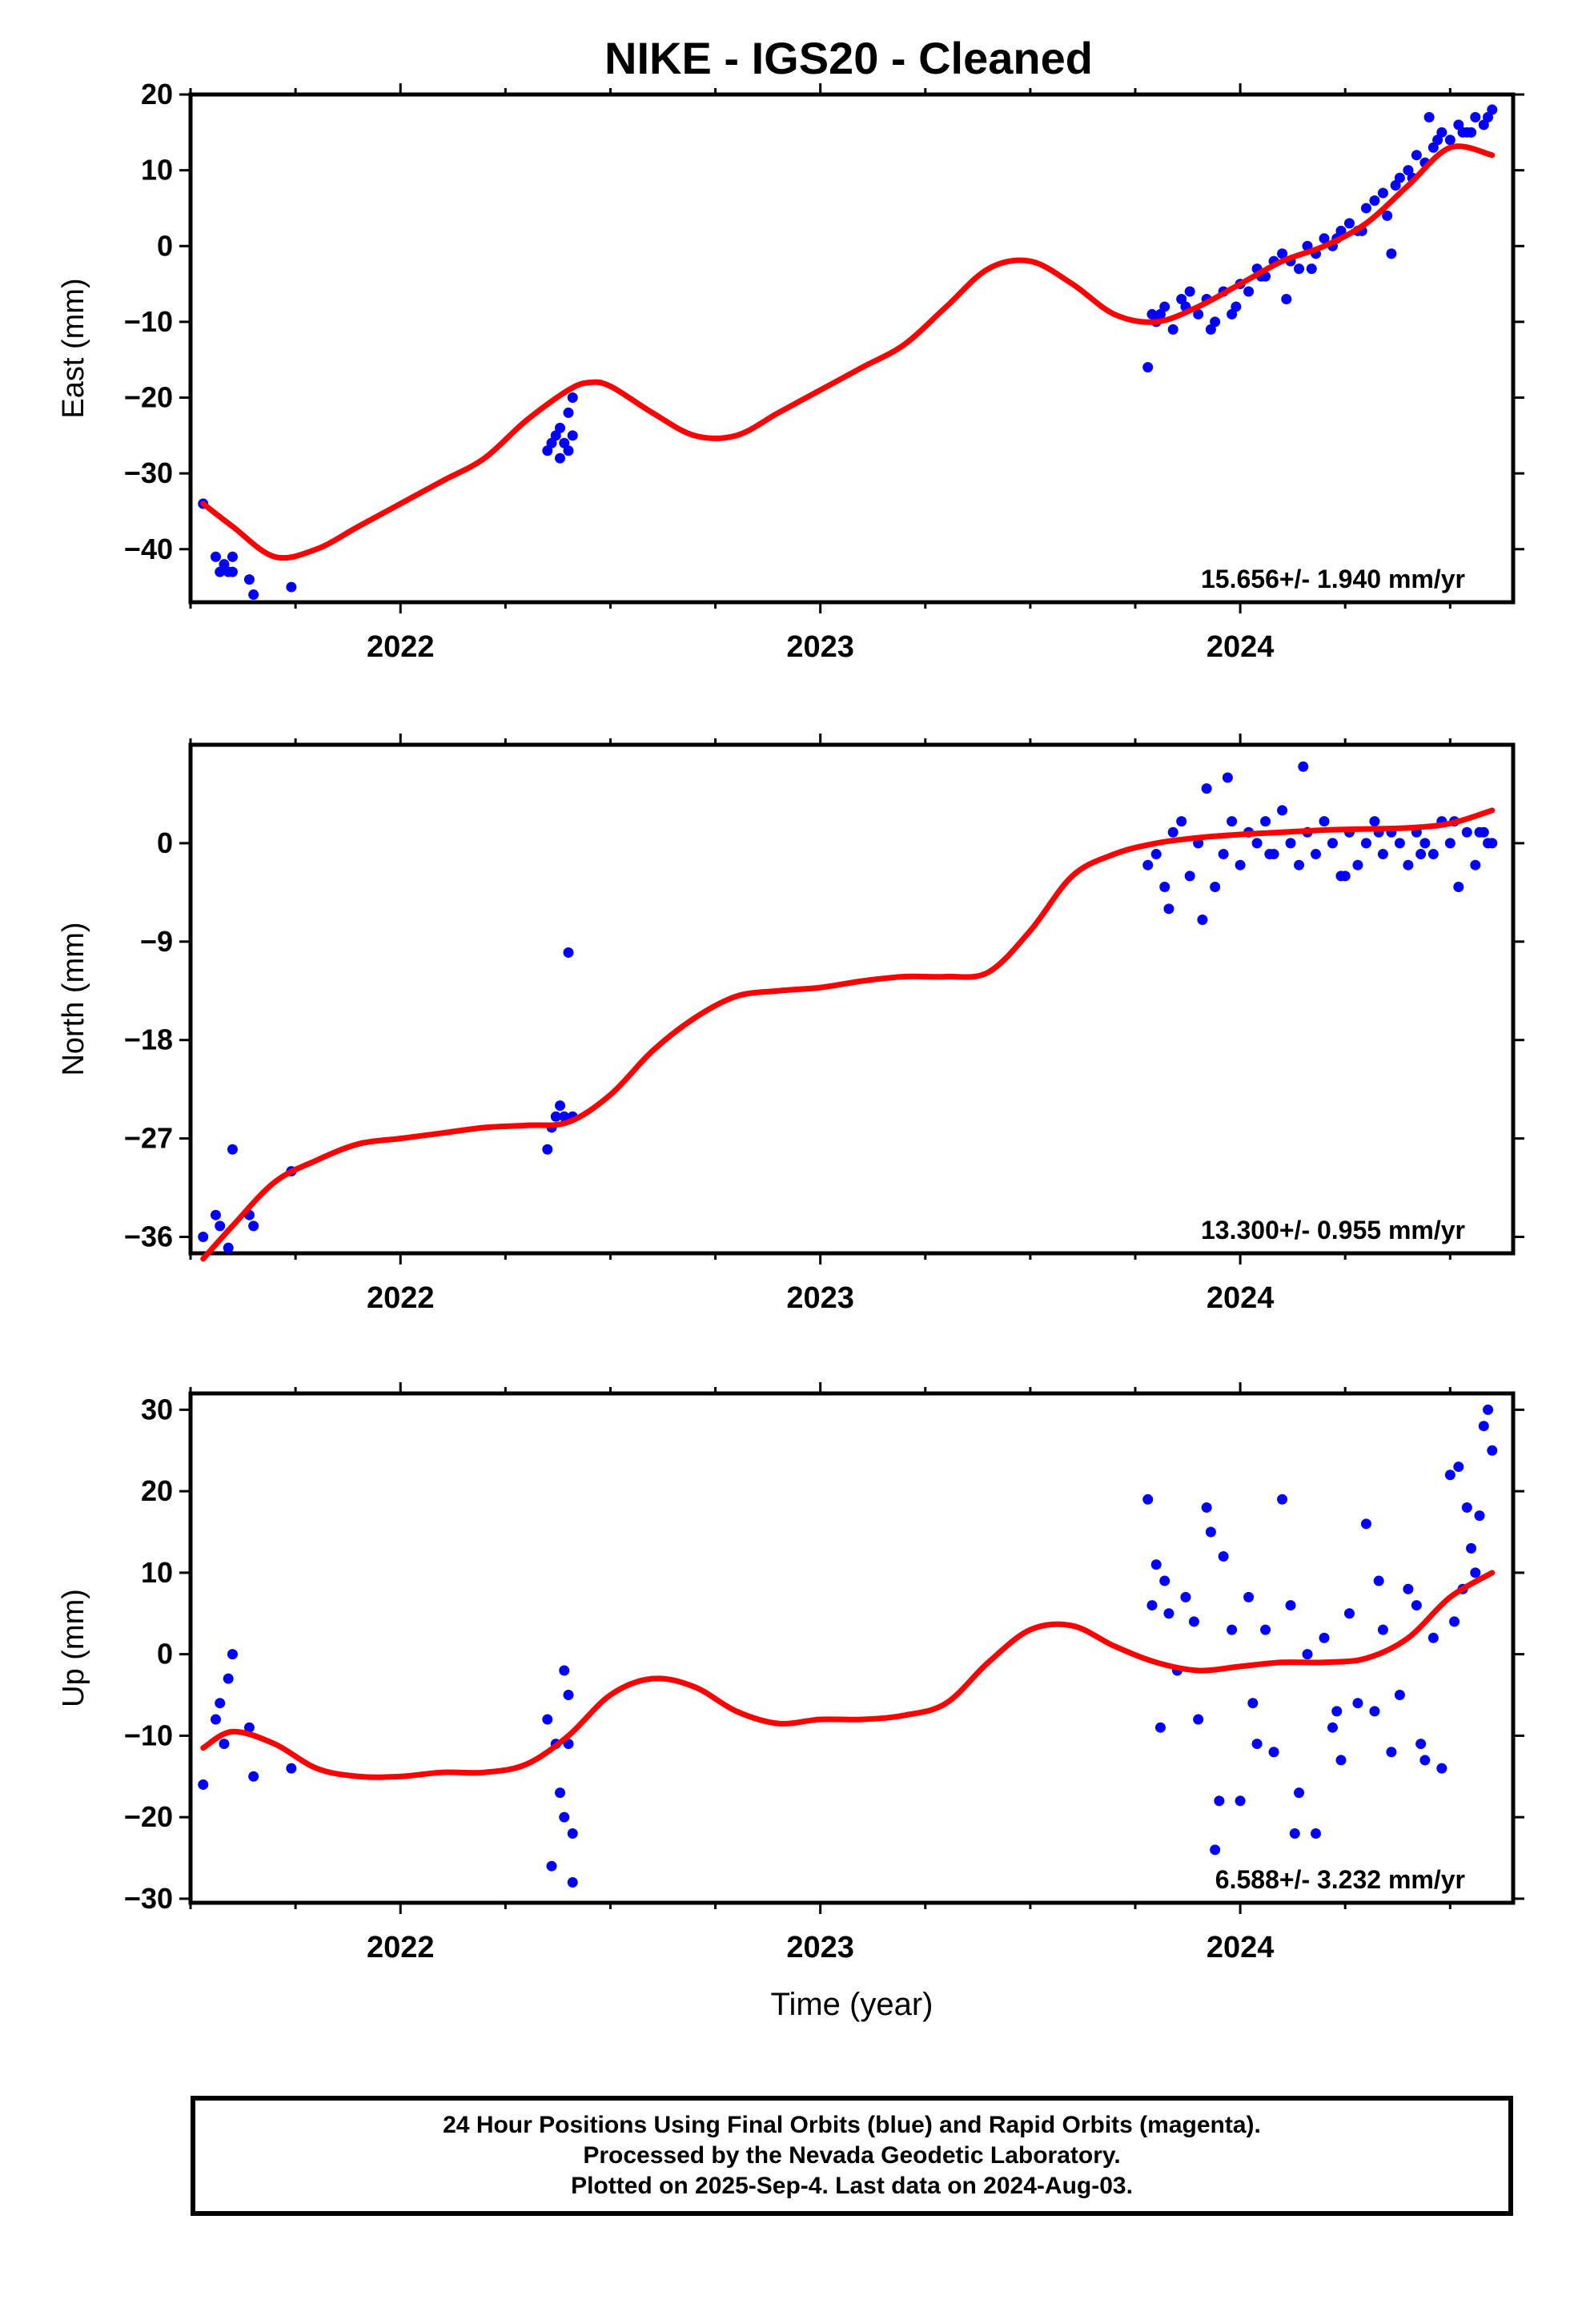 This screenshot has height=2324, width=1582. Describe the element at coordinates (157, 170) in the screenshot. I see `panel-1-ytick-label: 10` at that location.